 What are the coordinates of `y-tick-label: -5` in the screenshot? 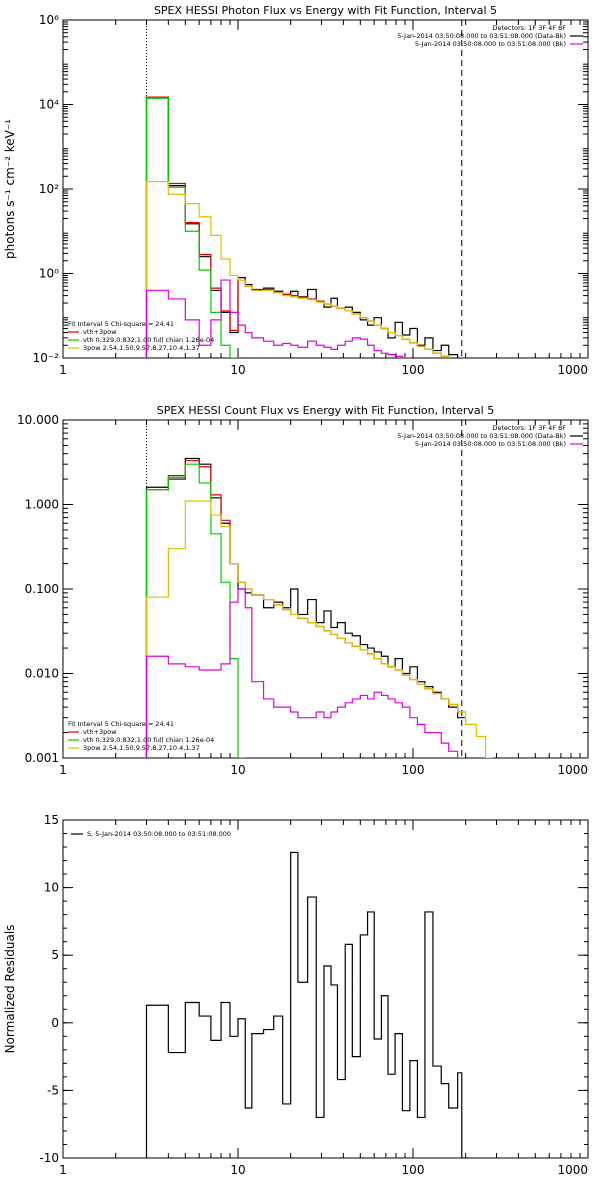 It's located at (53, 1090).